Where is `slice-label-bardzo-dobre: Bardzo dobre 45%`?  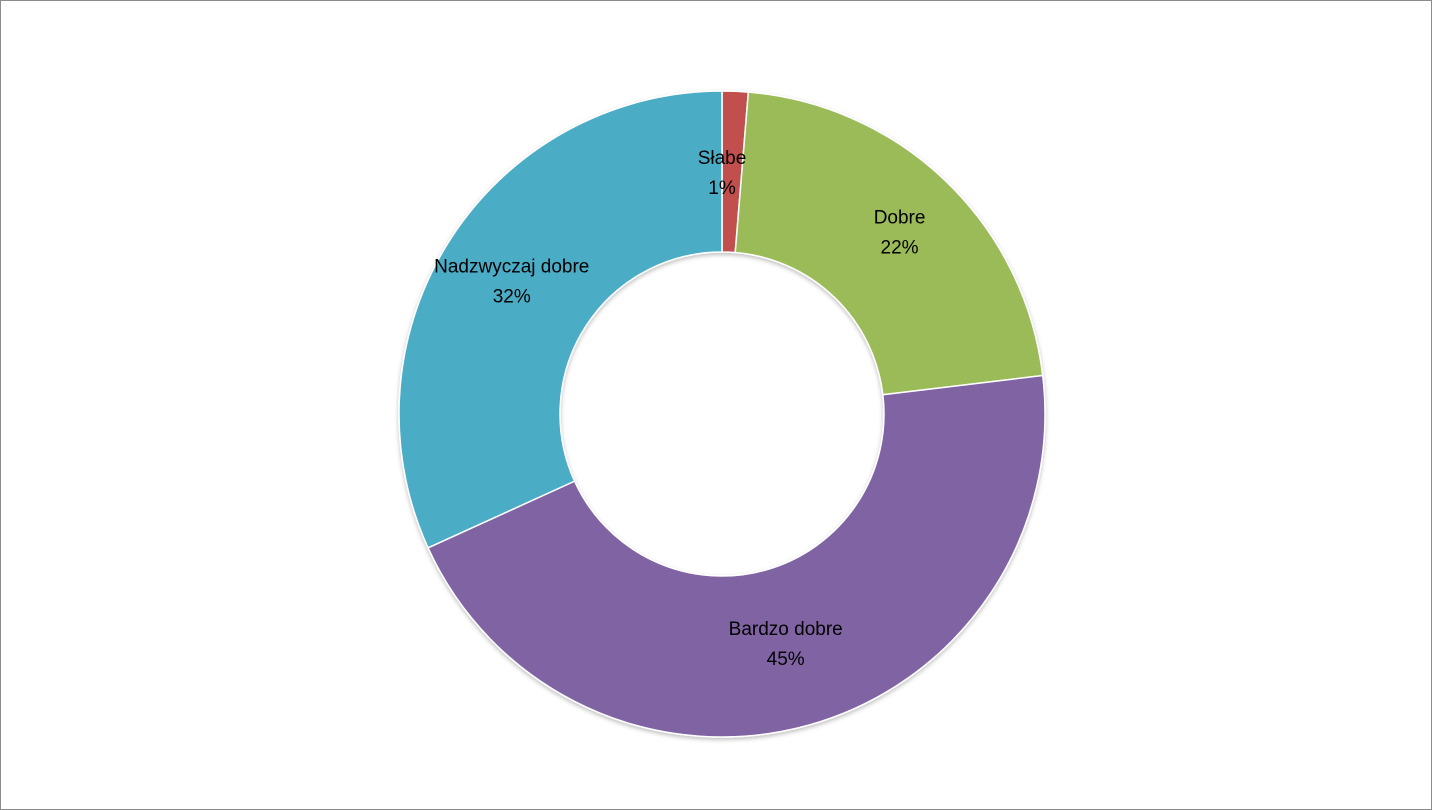 slice-label-bardzo-dobre: Bardzo dobre 45% is located at coordinates (786, 644).